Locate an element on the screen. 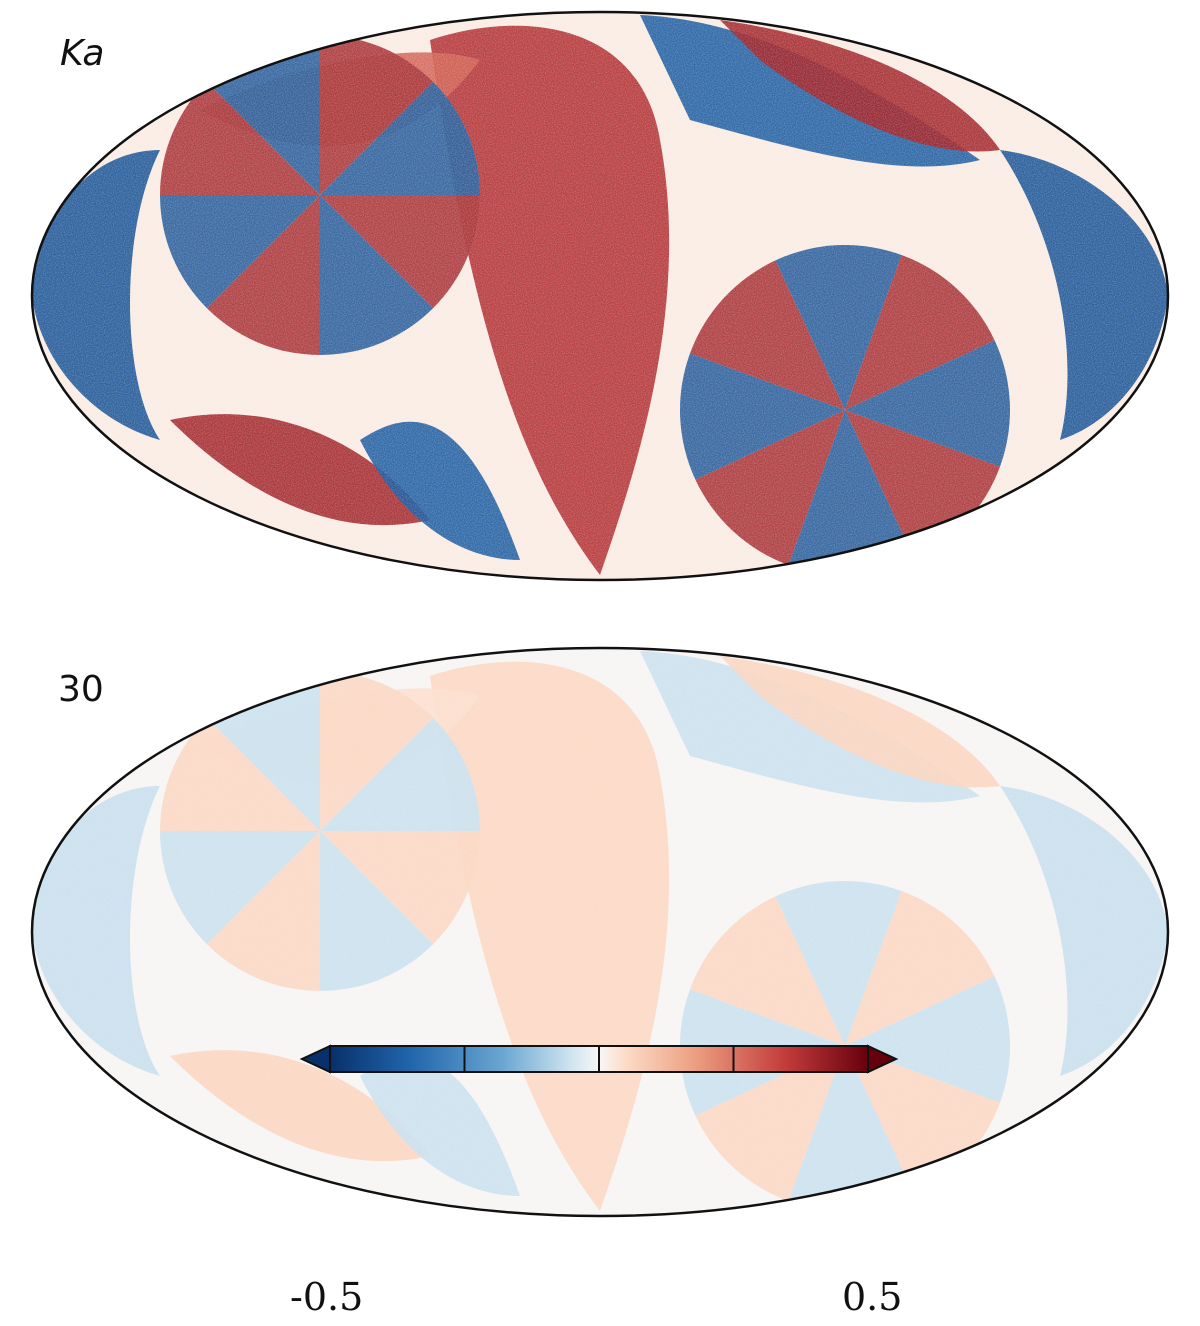 This screenshot has width=1200, height=1326. colorbar-max-label: 0.5 is located at coordinates (872, 1297).